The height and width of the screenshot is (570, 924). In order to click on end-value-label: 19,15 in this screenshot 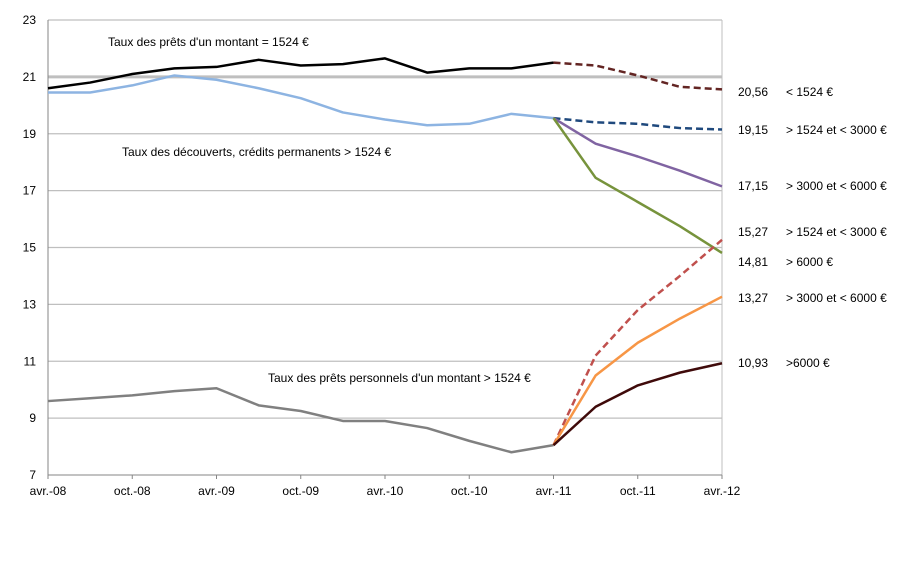, I will do `click(753, 130)`.